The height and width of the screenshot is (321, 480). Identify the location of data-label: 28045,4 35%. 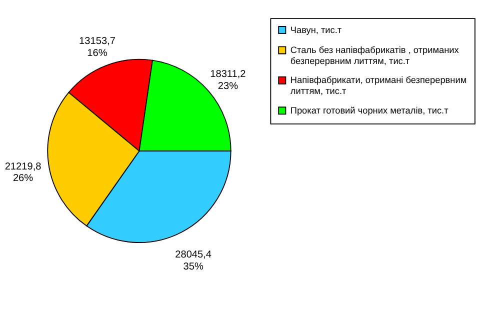
(193, 261).